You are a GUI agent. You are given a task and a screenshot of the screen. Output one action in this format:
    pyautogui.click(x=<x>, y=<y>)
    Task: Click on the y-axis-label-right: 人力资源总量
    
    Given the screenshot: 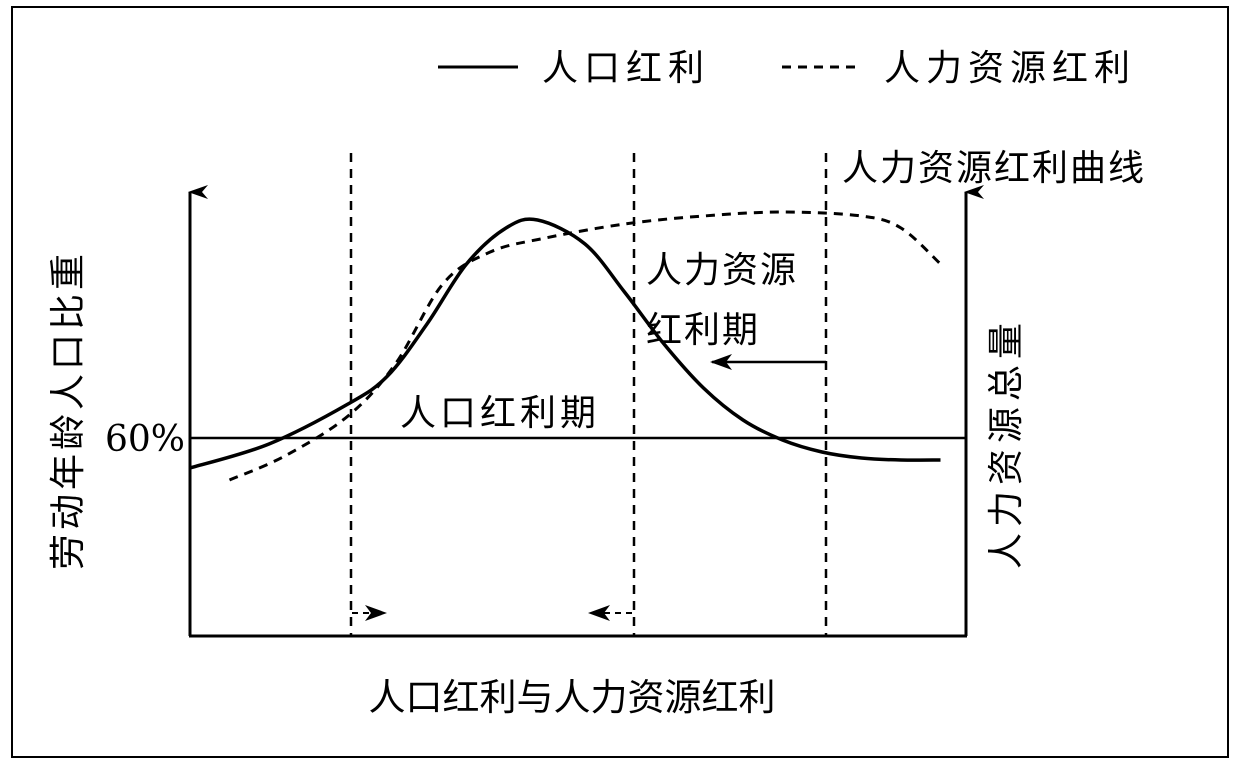 What is the action you would take?
    pyautogui.click(x=1006, y=443)
    